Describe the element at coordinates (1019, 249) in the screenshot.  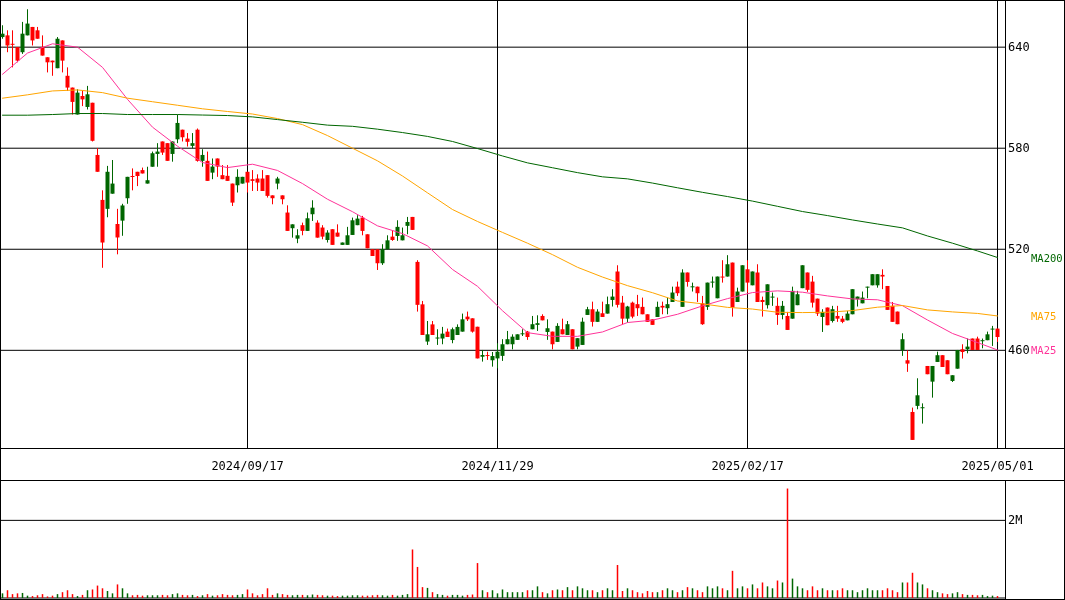
I see `y-tick-label: 520` at that location.